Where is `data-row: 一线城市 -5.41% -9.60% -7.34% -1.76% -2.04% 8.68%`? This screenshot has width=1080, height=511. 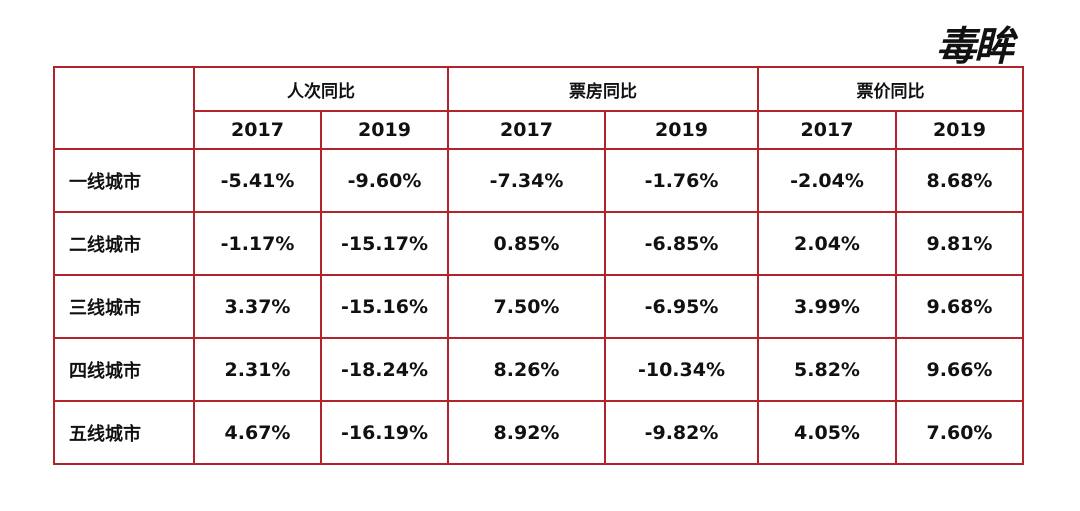
data-row: 一线城市 -5.41% -9.60% -7.34% -1.76% -2.04% 8.68% is located at coordinates (538, 180).